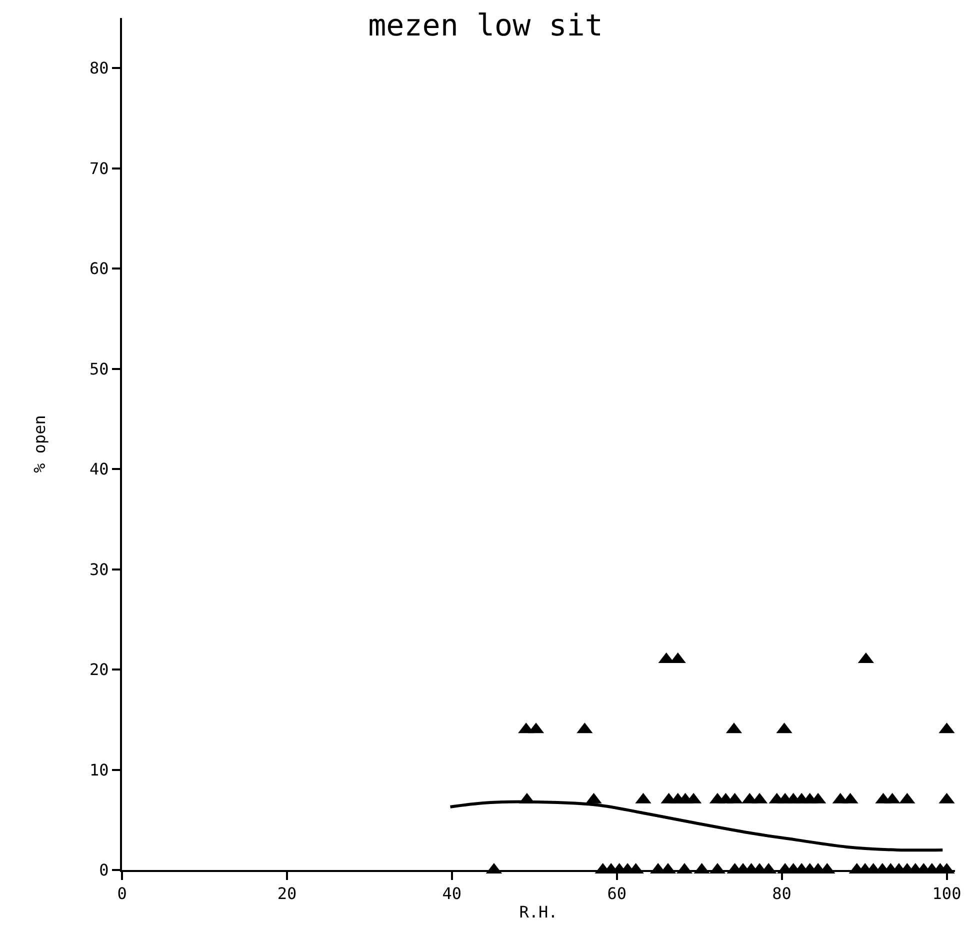 The width and height of the screenshot is (971, 951). Describe the element at coordinates (39, 444) in the screenshot. I see `y-axis-title: % open` at that location.